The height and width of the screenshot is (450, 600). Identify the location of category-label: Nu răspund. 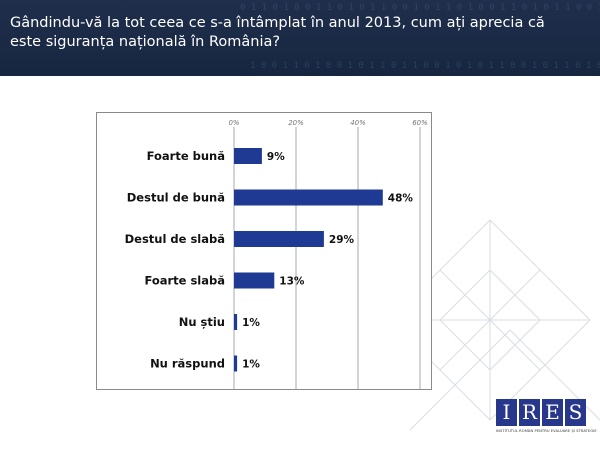
(187, 364).